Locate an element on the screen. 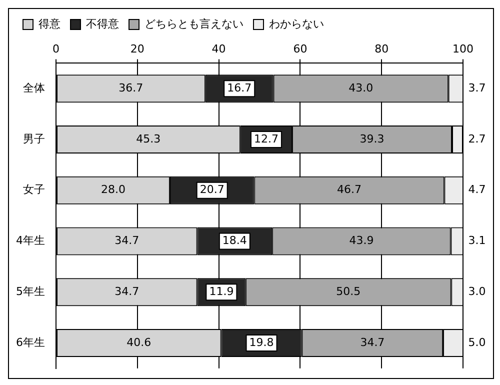 The width and height of the screenshot is (500, 385). data-label: 16.7 is located at coordinates (239, 87).